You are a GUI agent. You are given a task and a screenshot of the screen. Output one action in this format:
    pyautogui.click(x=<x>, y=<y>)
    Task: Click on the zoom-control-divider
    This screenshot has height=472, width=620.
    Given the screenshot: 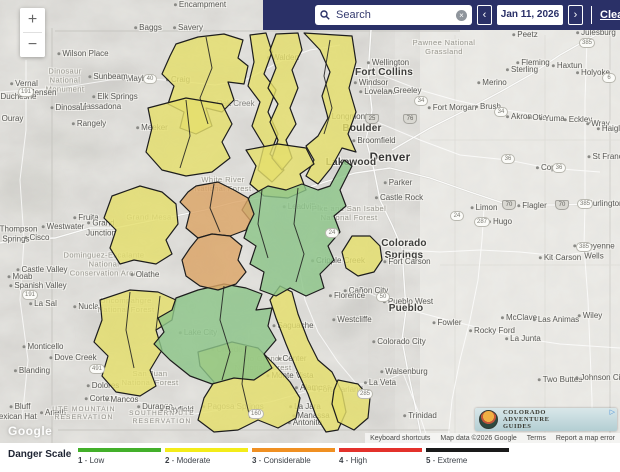 What is the action you would take?
    pyautogui.click(x=32, y=32)
    